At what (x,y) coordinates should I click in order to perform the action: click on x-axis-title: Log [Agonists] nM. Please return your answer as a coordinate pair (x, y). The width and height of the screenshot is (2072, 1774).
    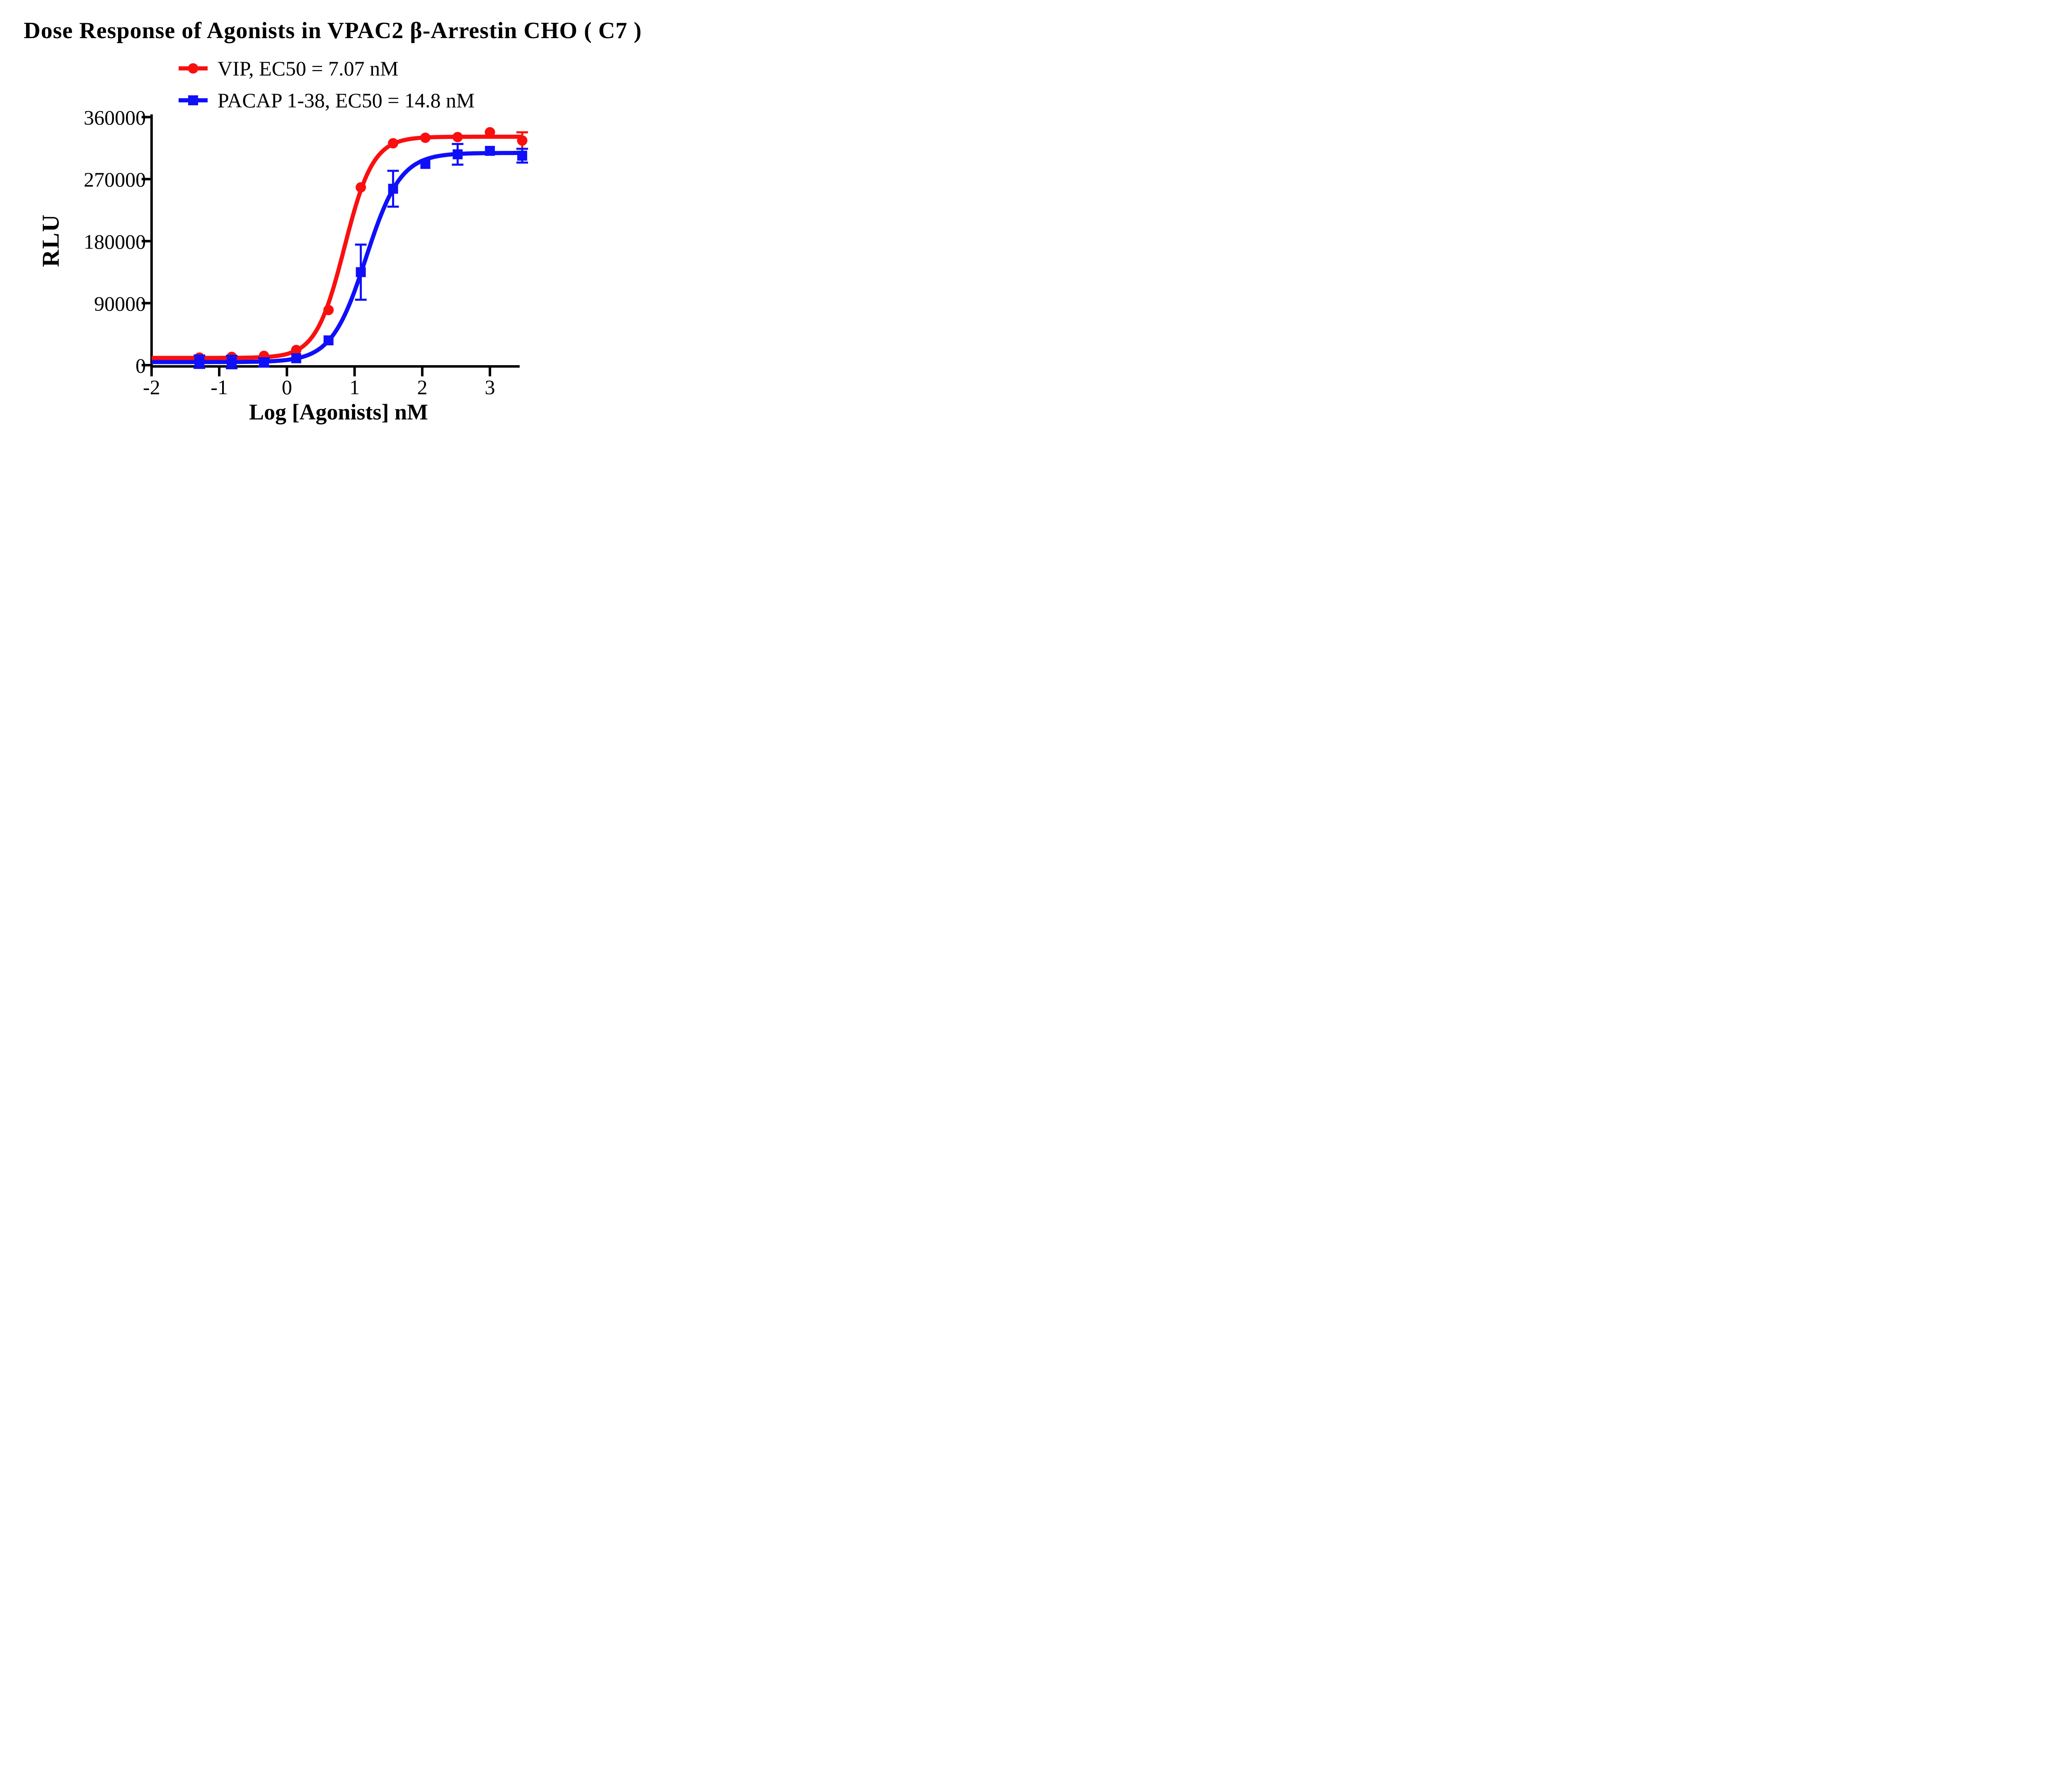
    Looking at the image, I should click on (338, 412).